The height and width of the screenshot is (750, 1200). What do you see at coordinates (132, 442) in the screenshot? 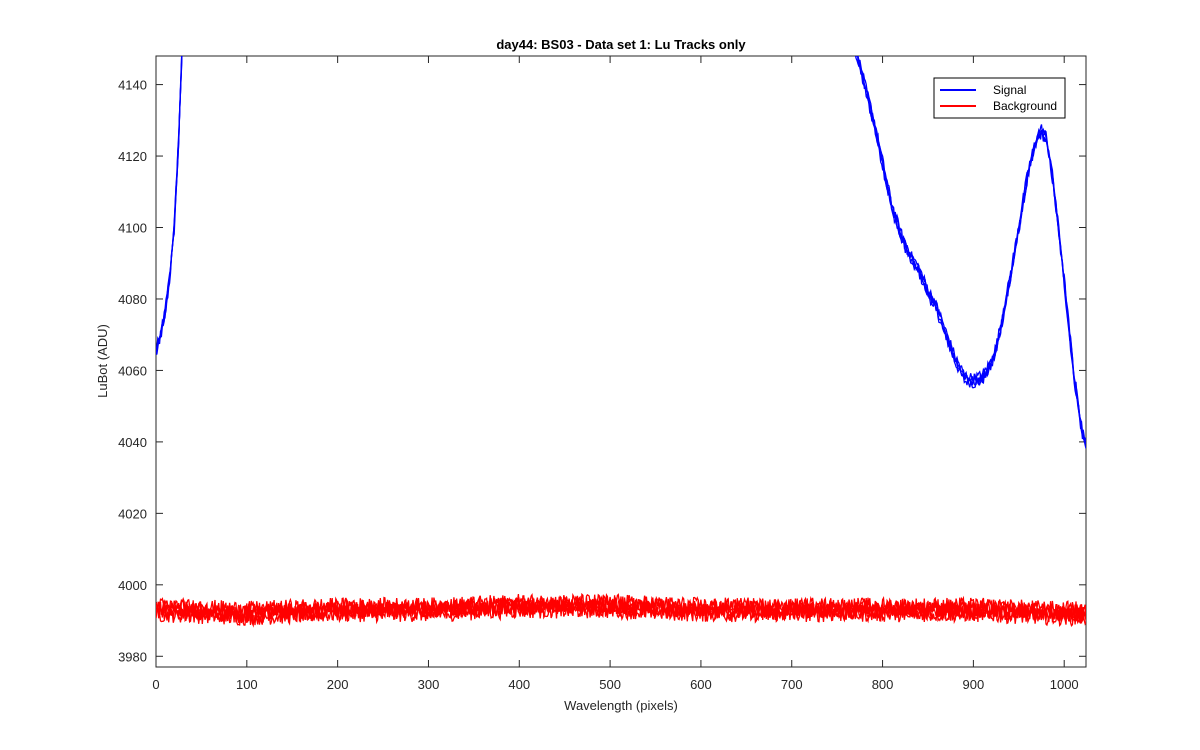
I see `y-tick-label: 4040` at bounding box center [132, 442].